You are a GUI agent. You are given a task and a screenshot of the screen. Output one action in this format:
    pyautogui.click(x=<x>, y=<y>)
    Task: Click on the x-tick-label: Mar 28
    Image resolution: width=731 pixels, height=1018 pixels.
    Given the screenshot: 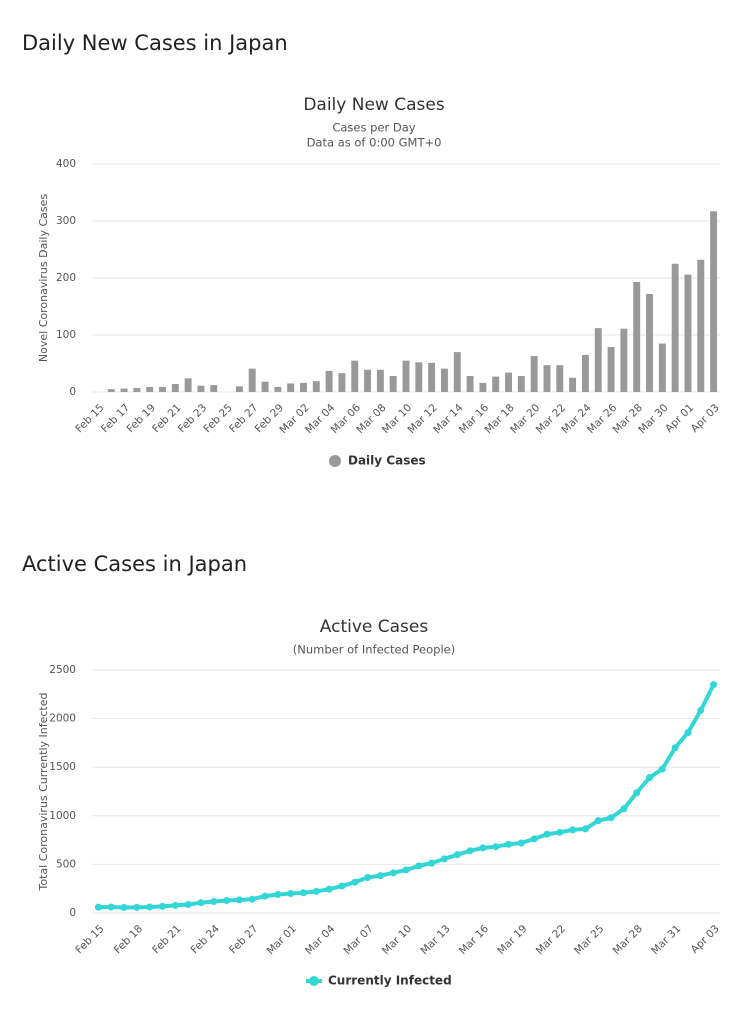 What is the action you would take?
    pyautogui.click(x=628, y=940)
    